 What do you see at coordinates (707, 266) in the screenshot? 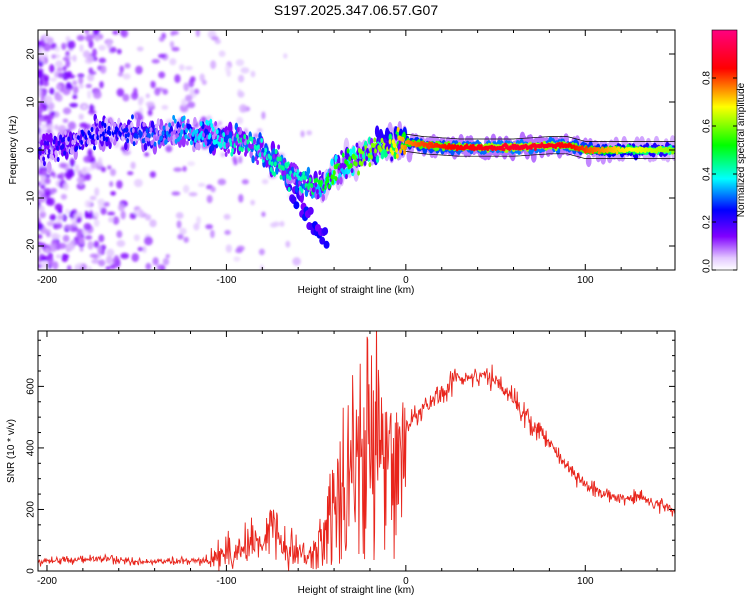
I see `colorbar-tick-label: 0.0` at bounding box center [707, 266].